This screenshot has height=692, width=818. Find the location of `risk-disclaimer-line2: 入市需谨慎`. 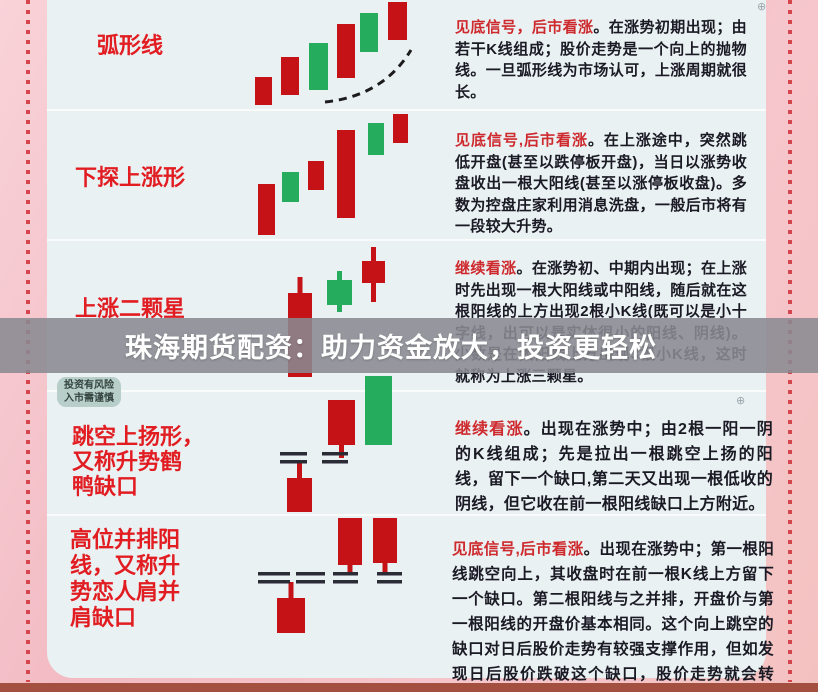

risk-disclaimer-line2: 入市需谨慎 is located at coordinates (89, 398).